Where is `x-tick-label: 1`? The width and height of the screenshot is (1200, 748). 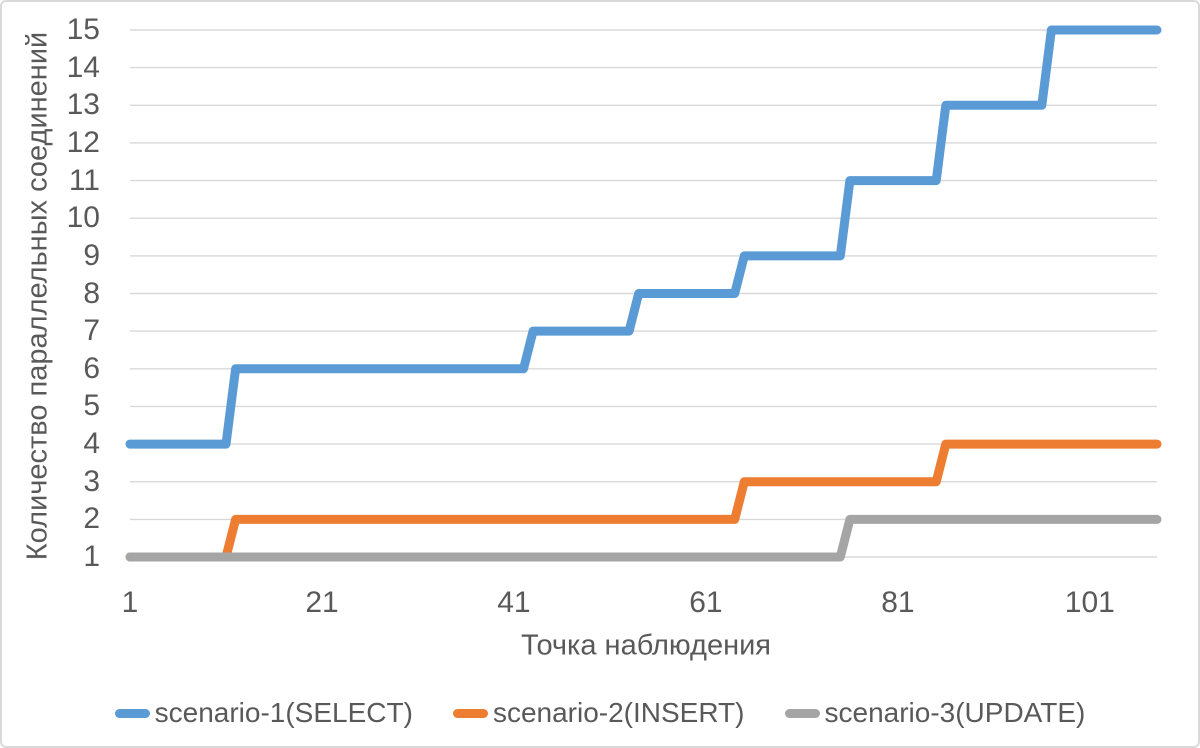 x-tick-label: 1 is located at coordinates (130, 602).